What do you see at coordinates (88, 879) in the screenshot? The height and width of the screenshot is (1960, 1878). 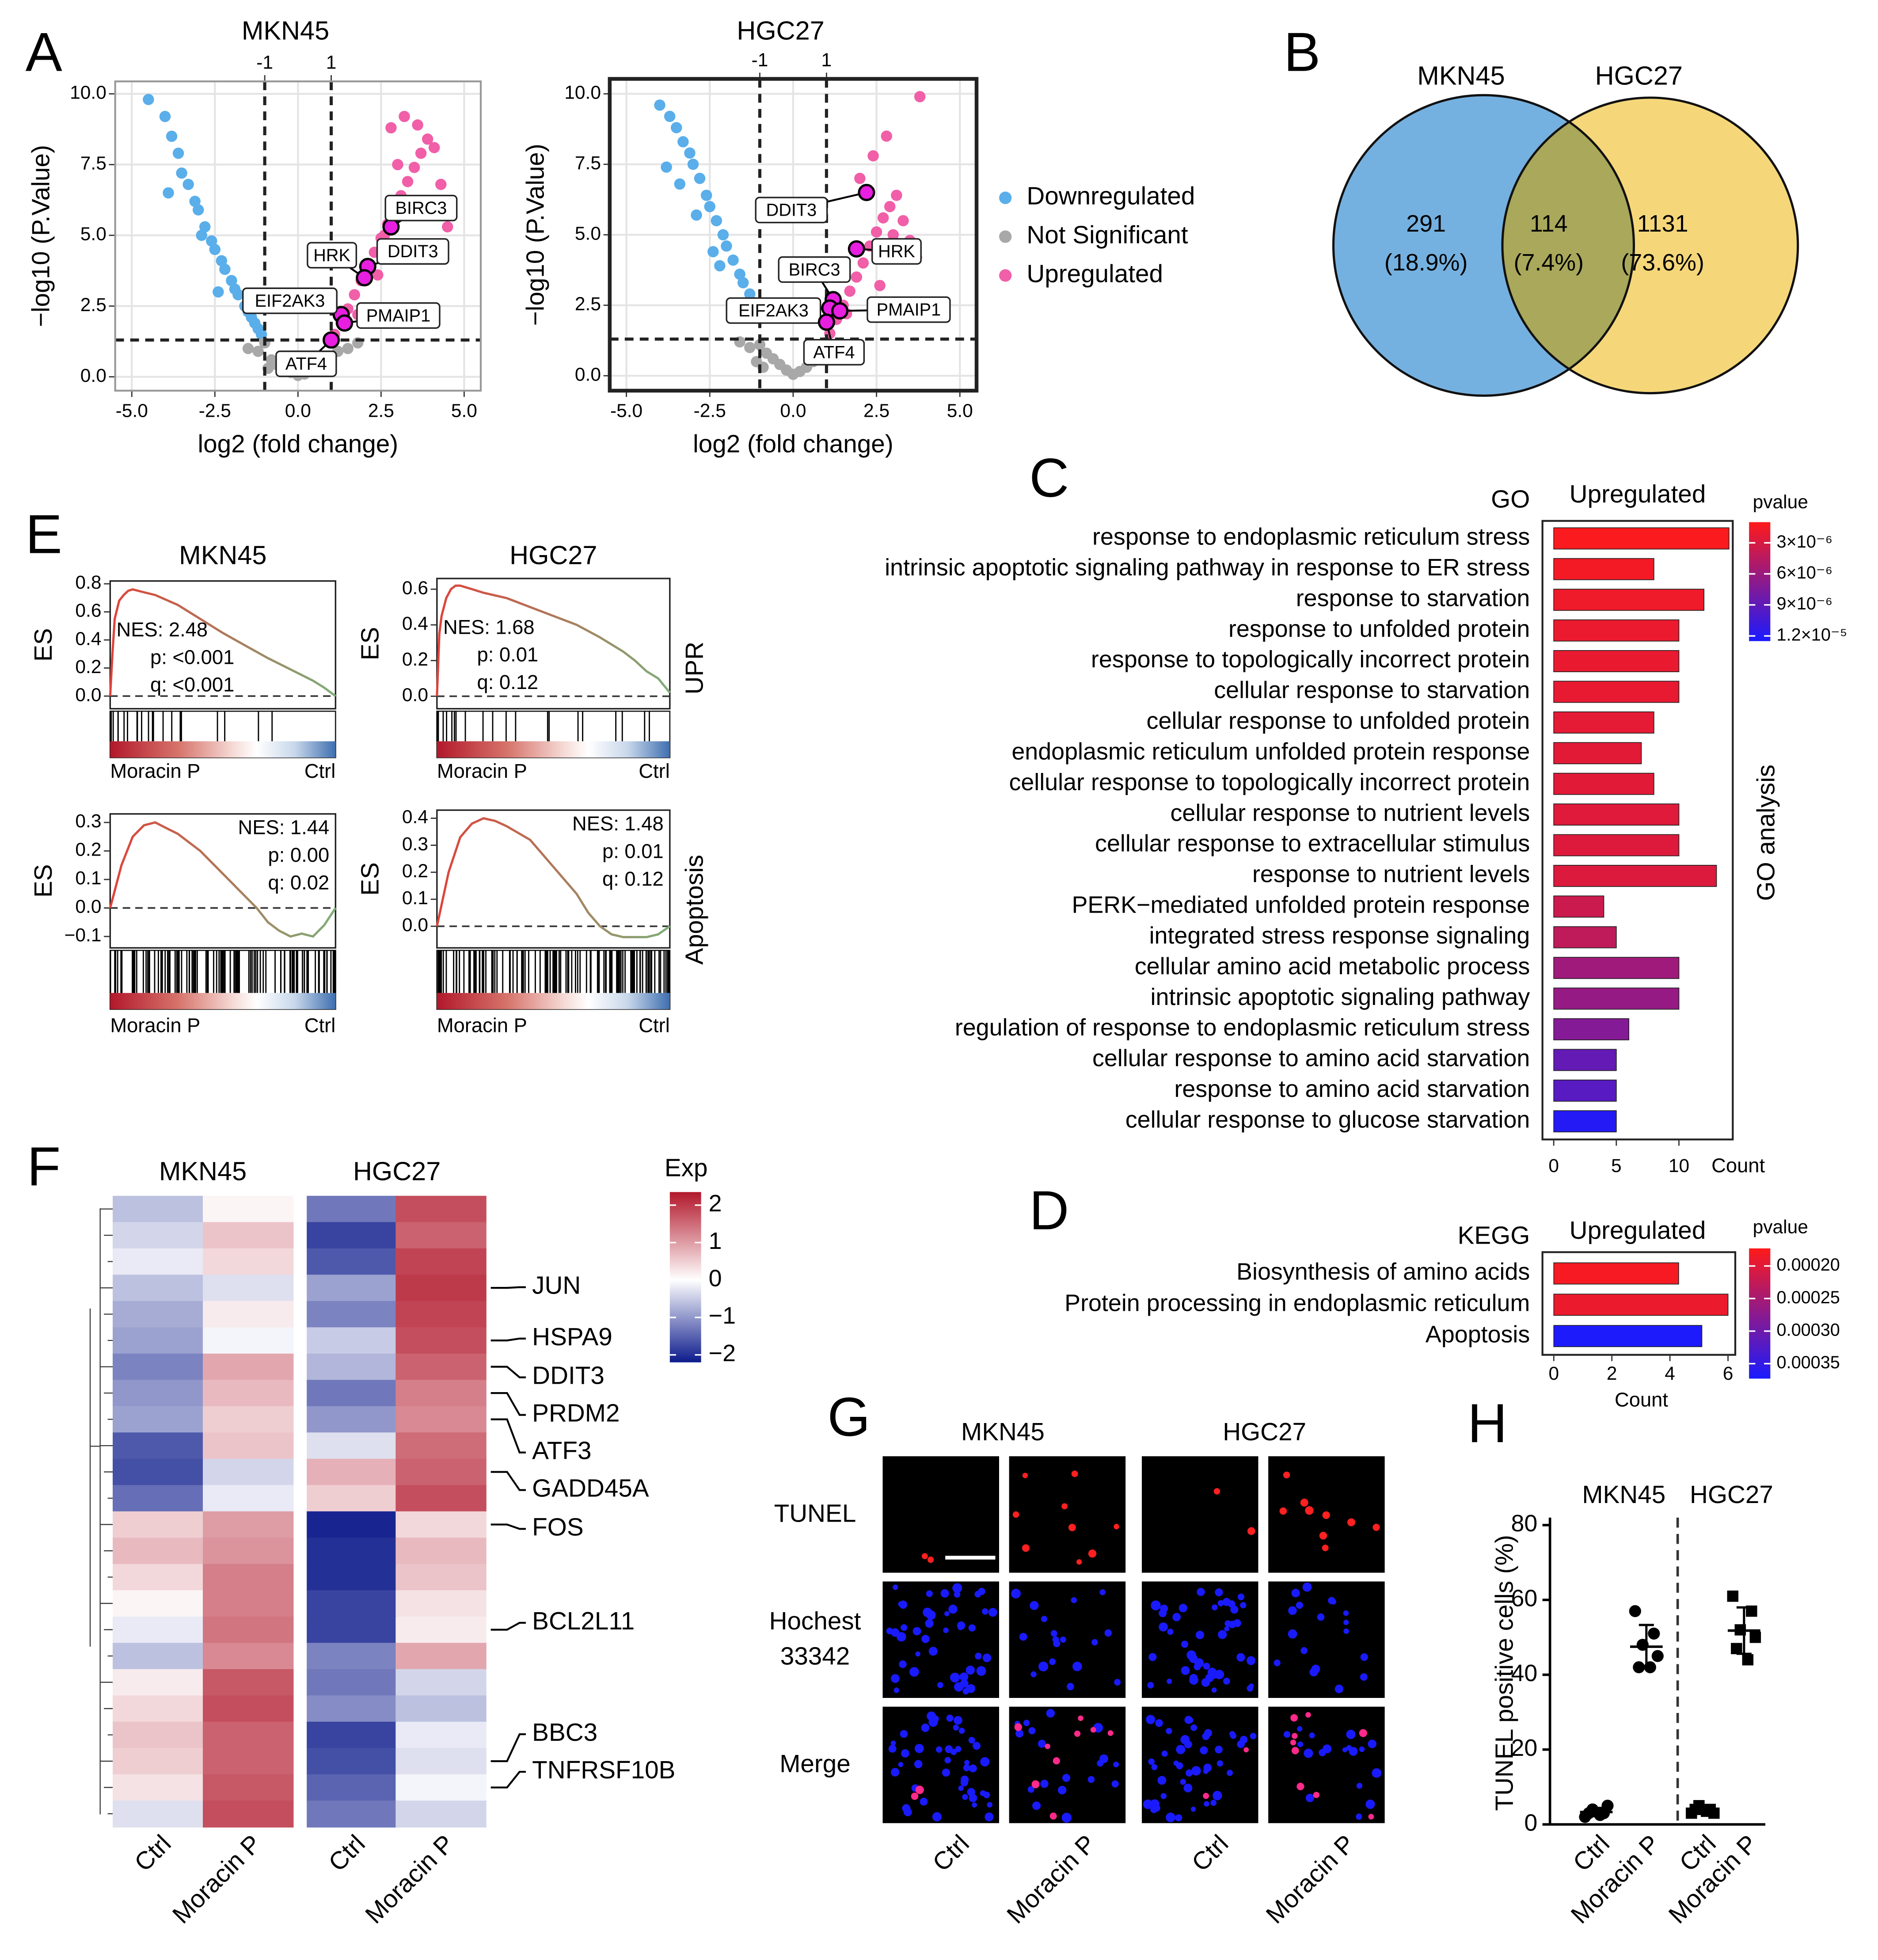 I see `y-tick-label: 0.1` at bounding box center [88, 879].